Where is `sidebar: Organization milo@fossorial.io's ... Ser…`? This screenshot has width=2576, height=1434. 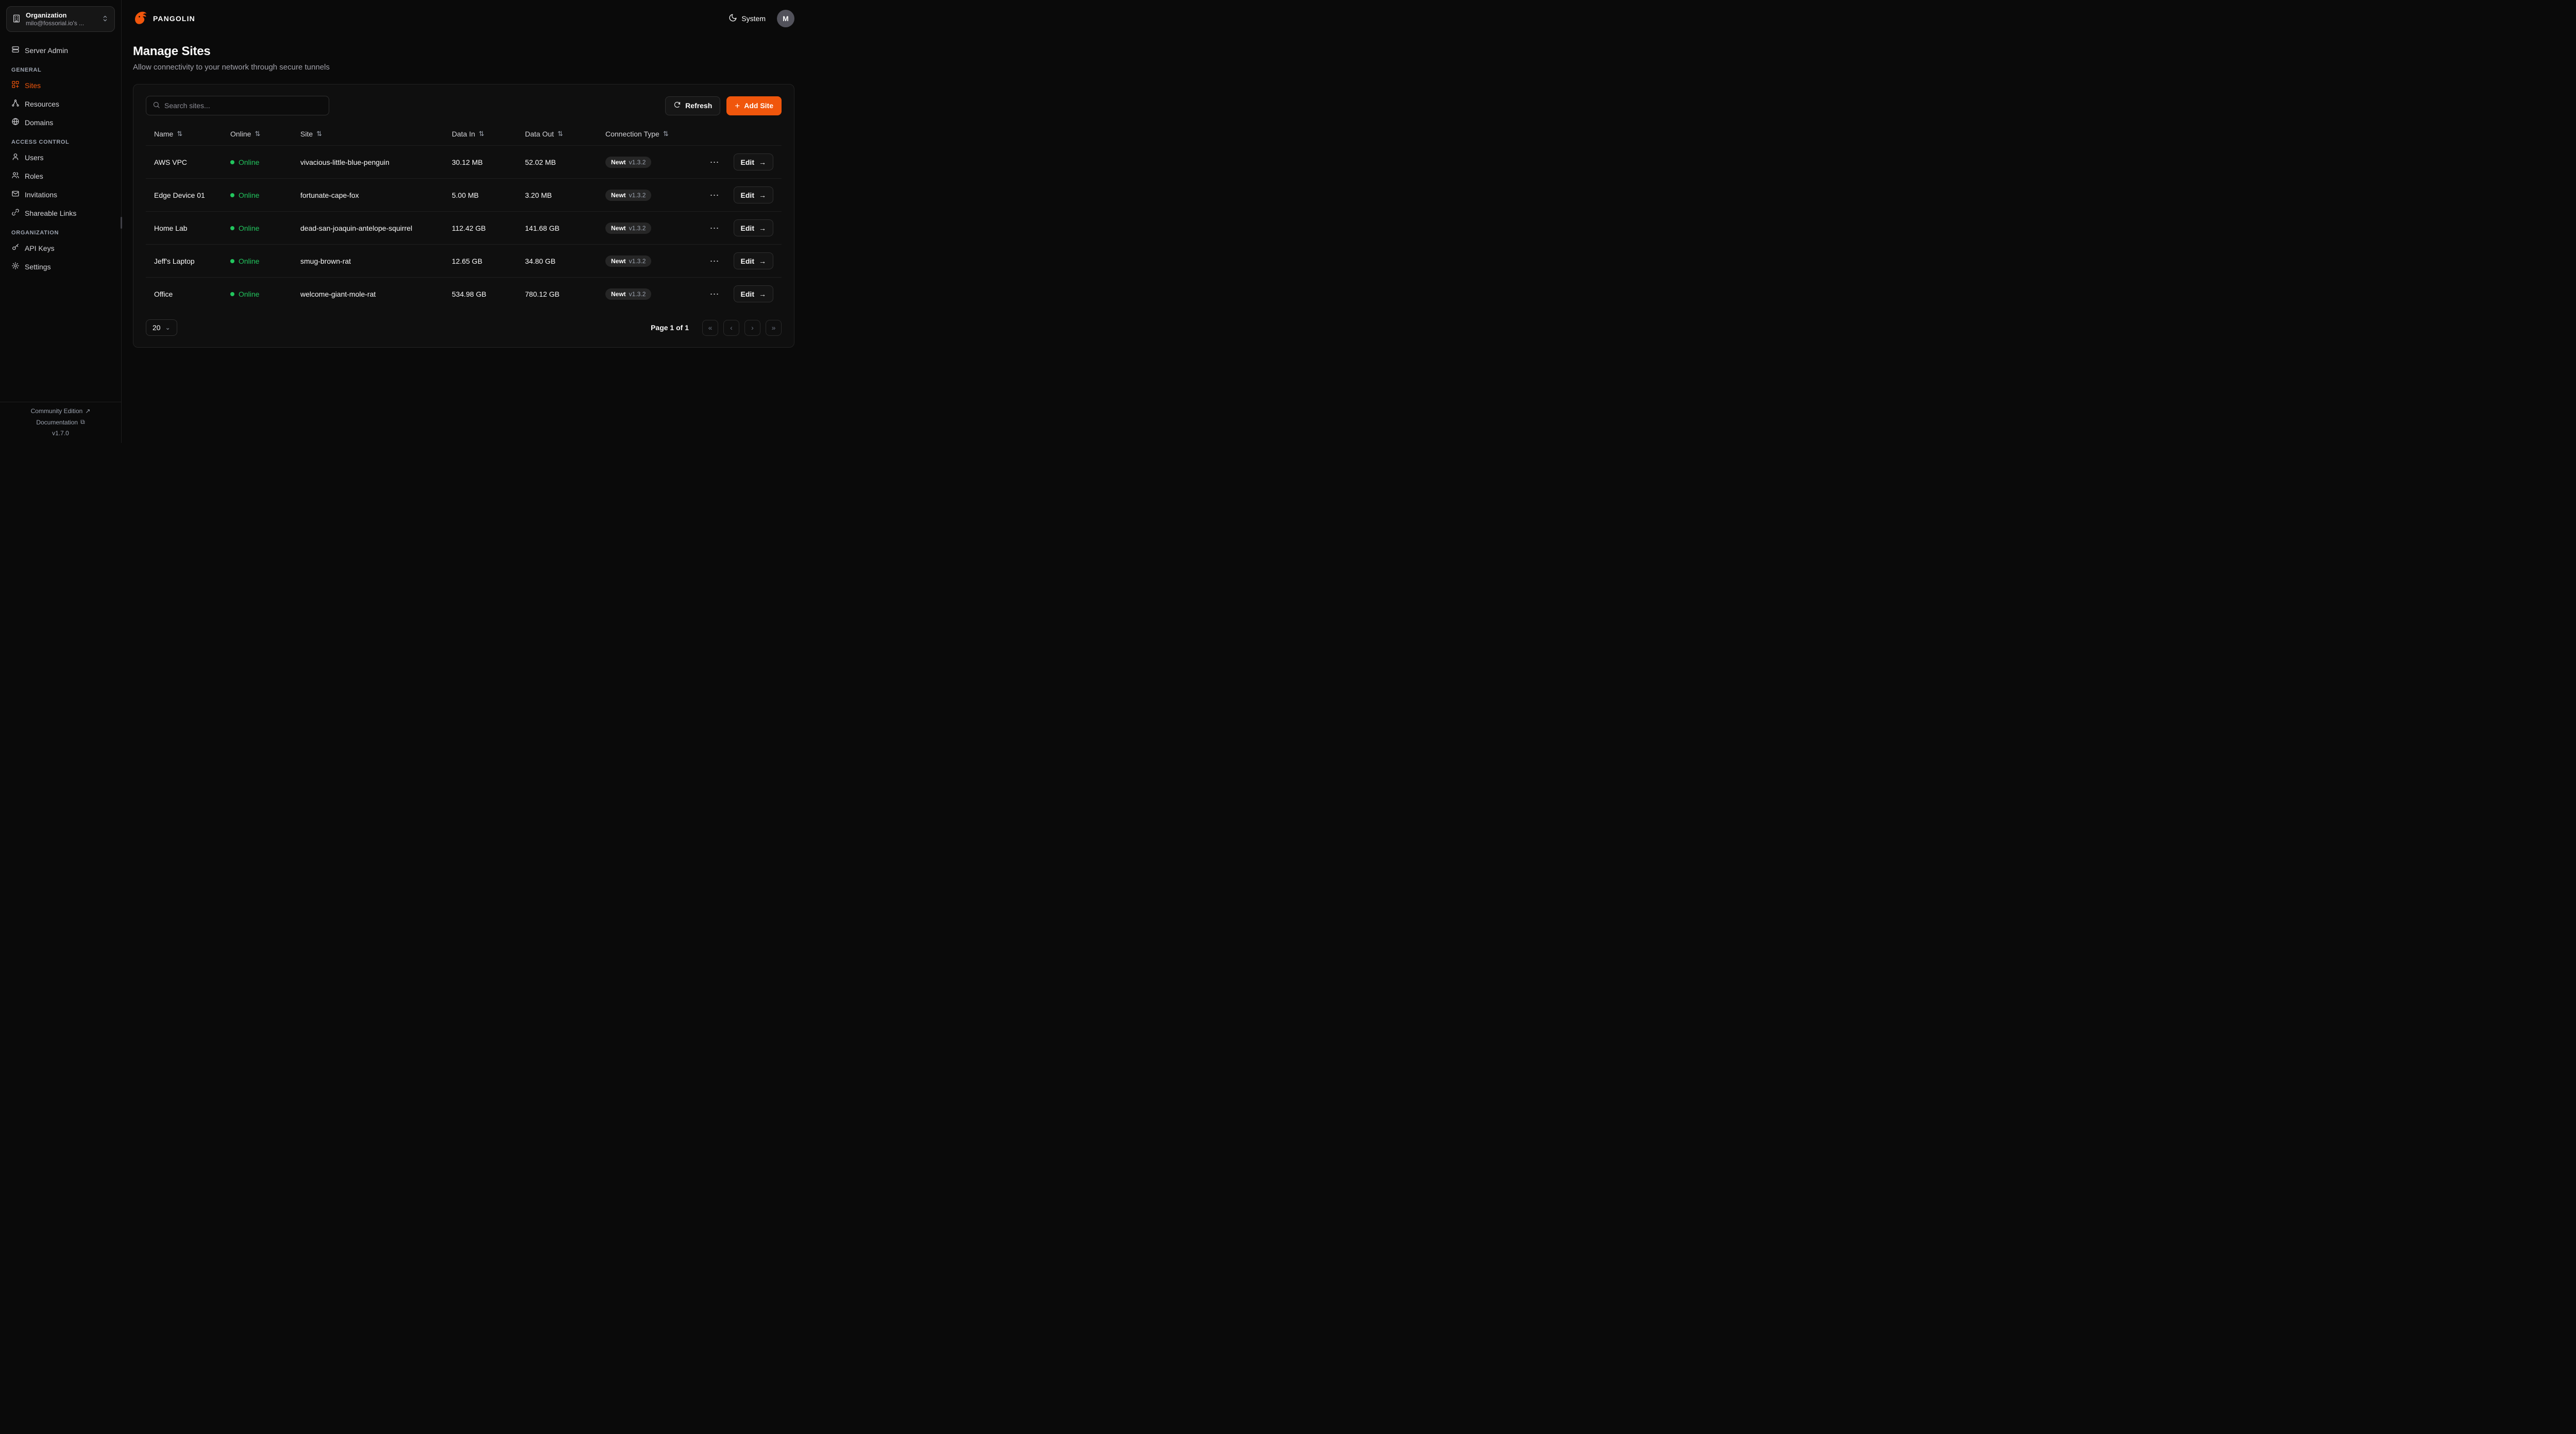
sidebar: Organization milo@fossorial.io's ... Ser… is located at coordinates (61, 221).